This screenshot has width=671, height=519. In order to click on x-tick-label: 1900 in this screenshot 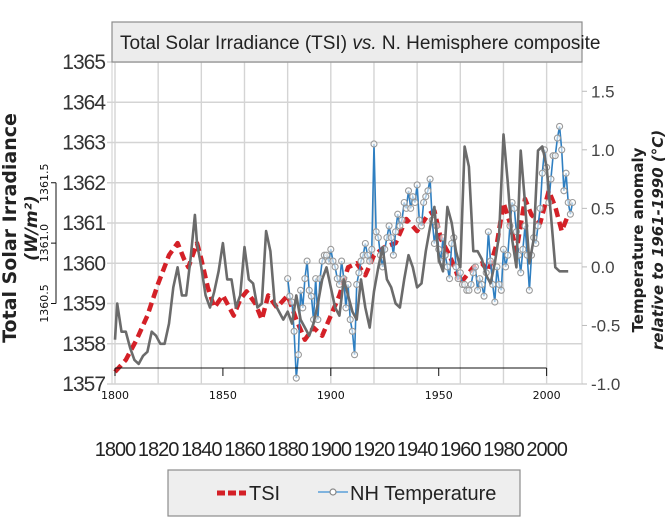, I will do `click(331, 450)`.